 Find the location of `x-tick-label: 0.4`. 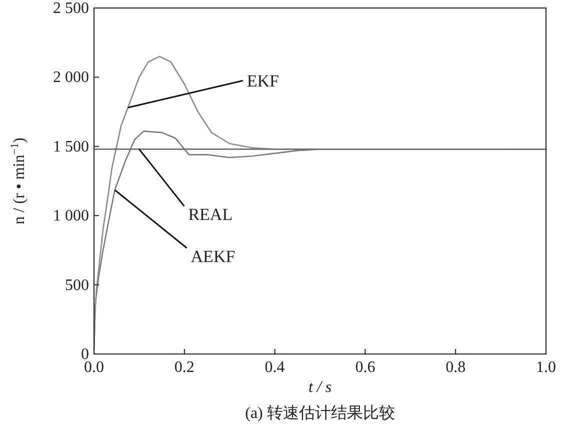

x-tick-label: 0.4 is located at coordinates (274, 367).